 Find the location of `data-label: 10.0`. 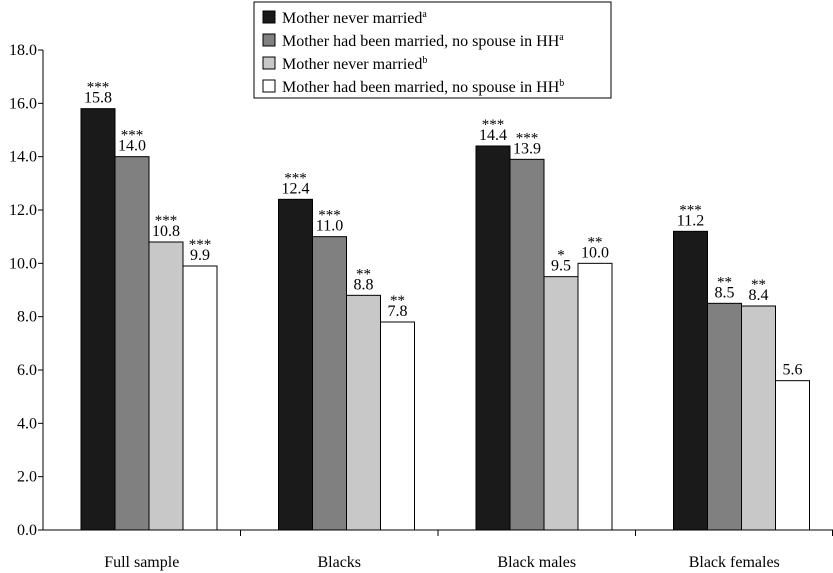

data-label: 10.0 is located at coordinates (595, 252).